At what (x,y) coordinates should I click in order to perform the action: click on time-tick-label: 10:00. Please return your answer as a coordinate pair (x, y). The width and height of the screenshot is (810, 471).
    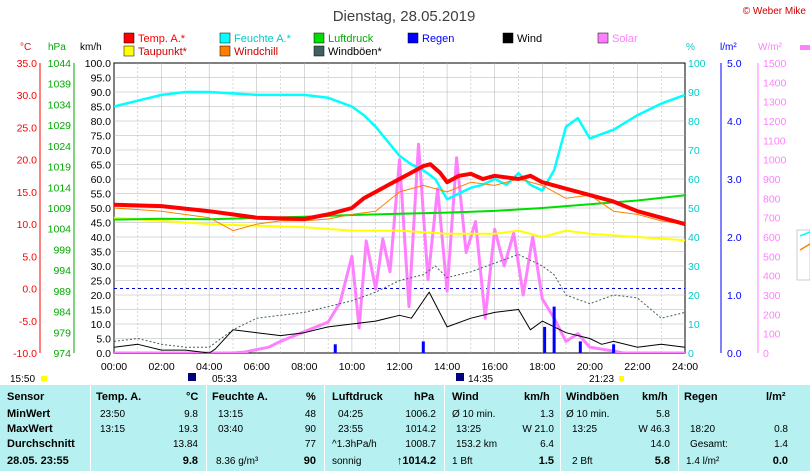
    Looking at the image, I should click on (352, 367).